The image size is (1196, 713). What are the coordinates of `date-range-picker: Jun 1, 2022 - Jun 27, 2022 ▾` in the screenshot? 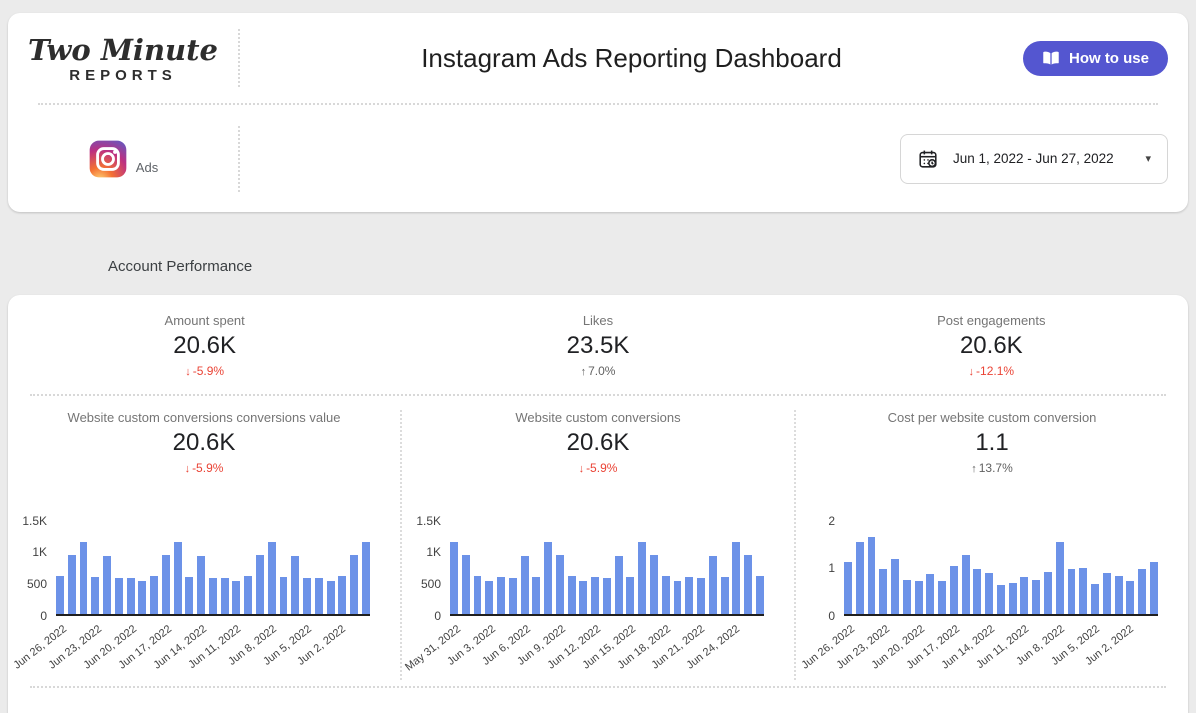 It's located at (1034, 158).